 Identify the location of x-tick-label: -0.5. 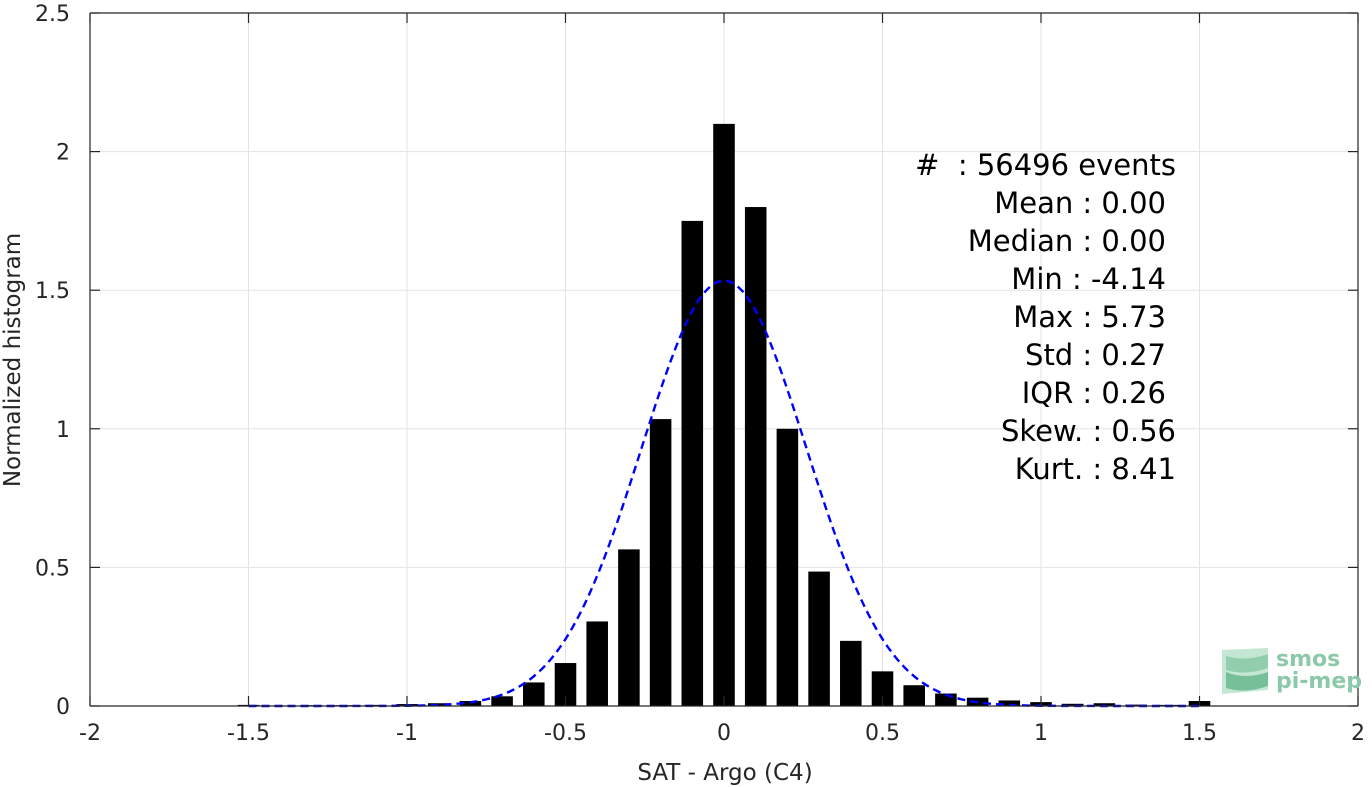
(565, 733).